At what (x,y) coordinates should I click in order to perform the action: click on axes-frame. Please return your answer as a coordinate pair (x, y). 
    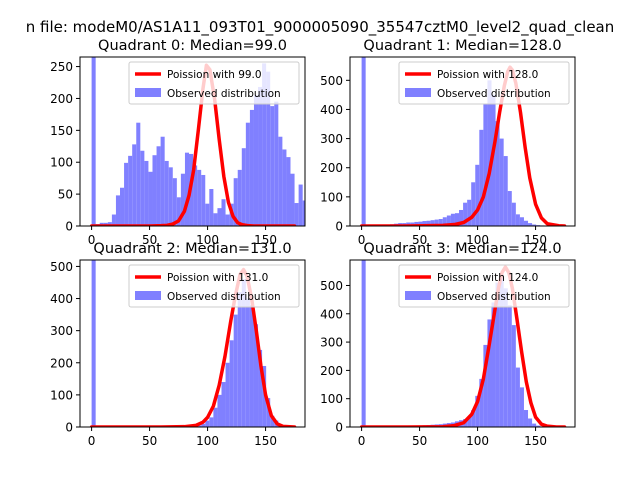
    Looking at the image, I should click on (192, 141).